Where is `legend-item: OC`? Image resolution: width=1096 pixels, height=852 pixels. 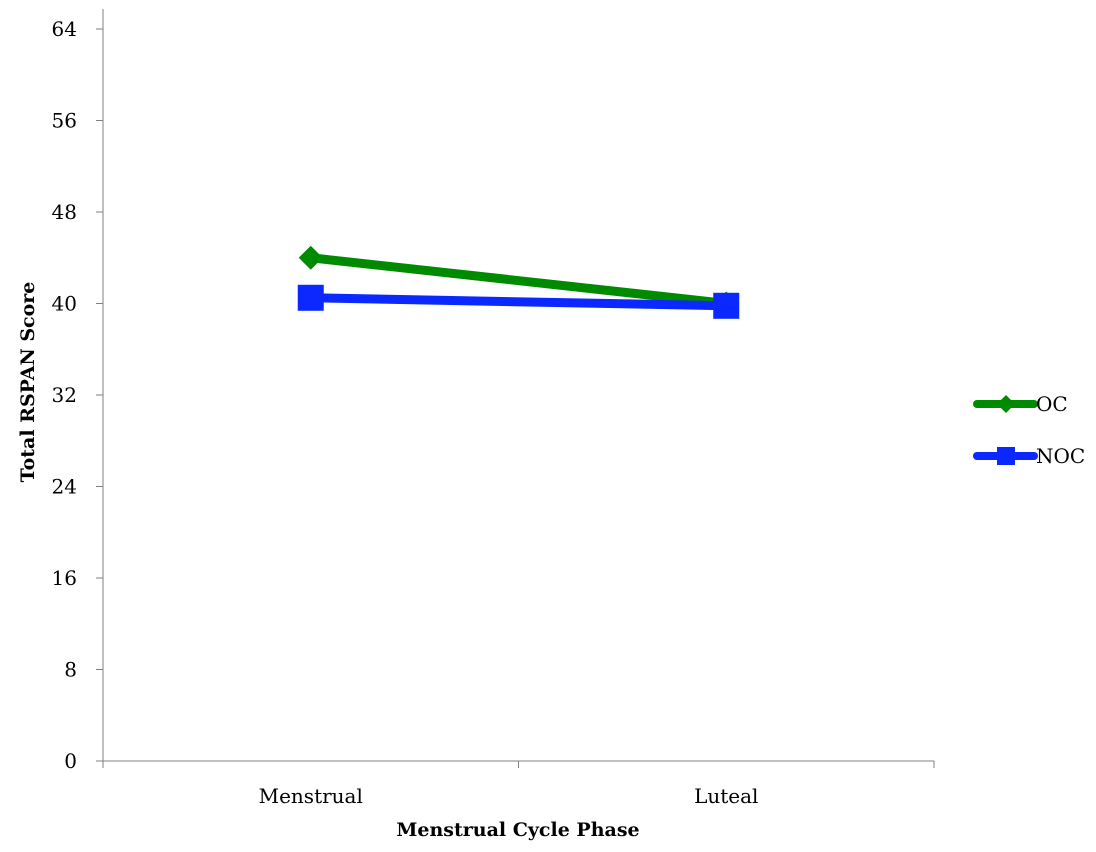 legend-item: OC is located at coordinates (1020, 404).